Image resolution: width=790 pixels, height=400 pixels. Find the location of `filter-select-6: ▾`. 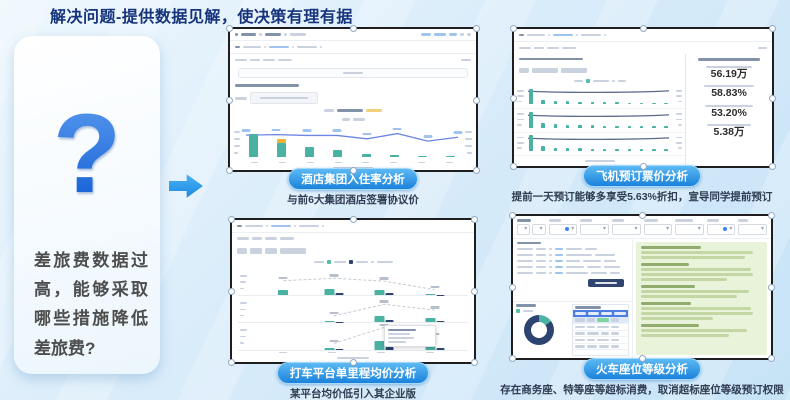

filter-select-6: ▾ is located at coordinates (721, 229).